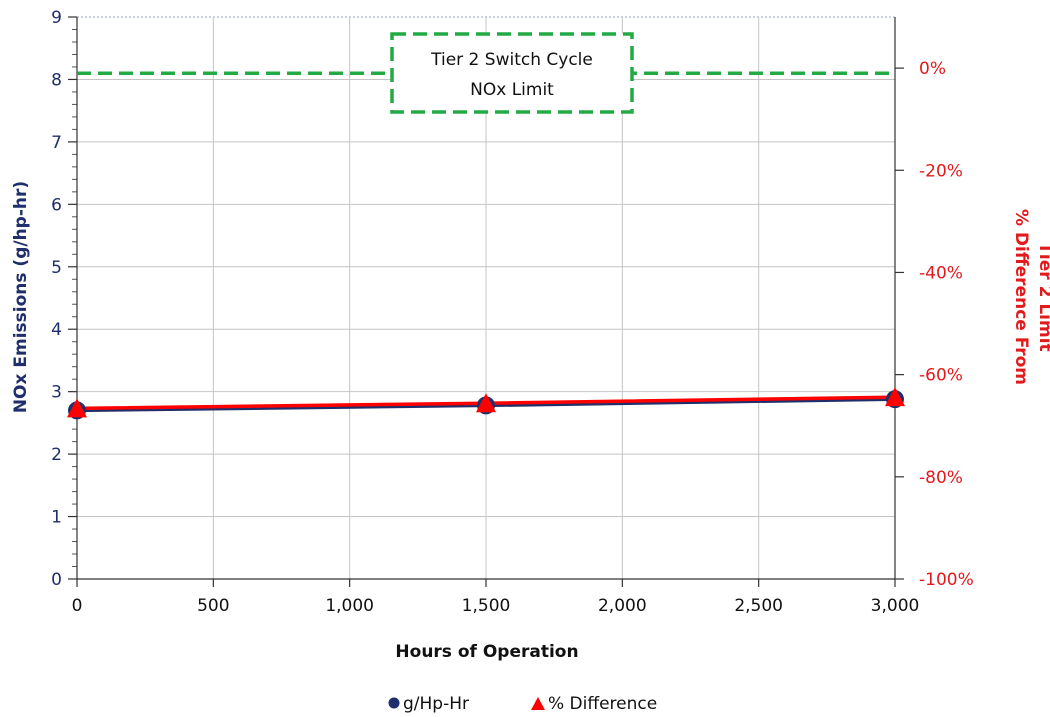 Image resolution: width=1050 pixels, height=717 pixels. Describe the element at coordinates (56, 518) in the screenshot. I see `y-tick-label: 1` at that location.